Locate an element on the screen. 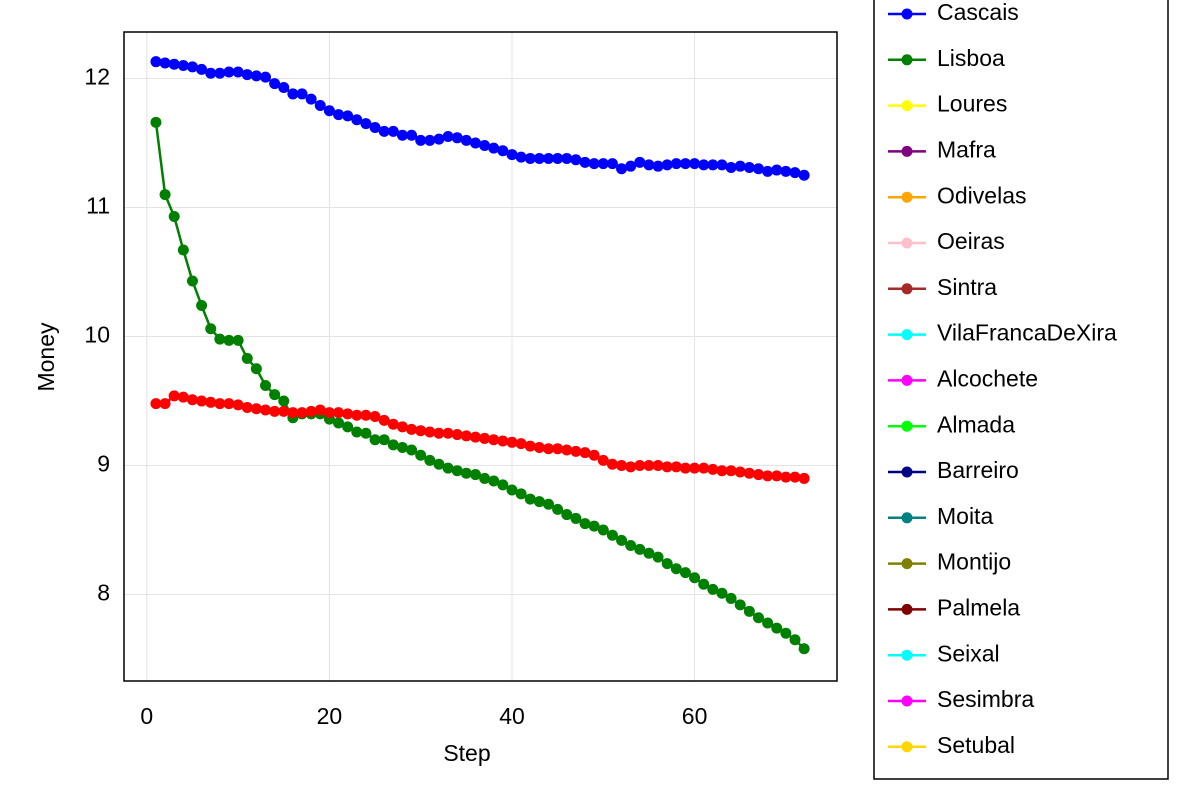  legend-label: Seixal is located at coordinates (968, 653).